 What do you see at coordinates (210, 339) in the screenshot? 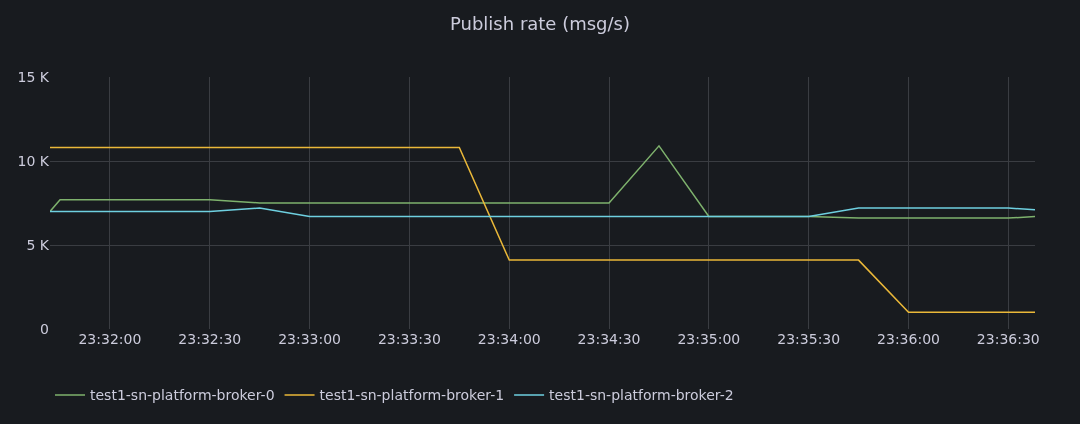
I see `x-tick-label: 23:32:30` at bounding box center [210, 339].